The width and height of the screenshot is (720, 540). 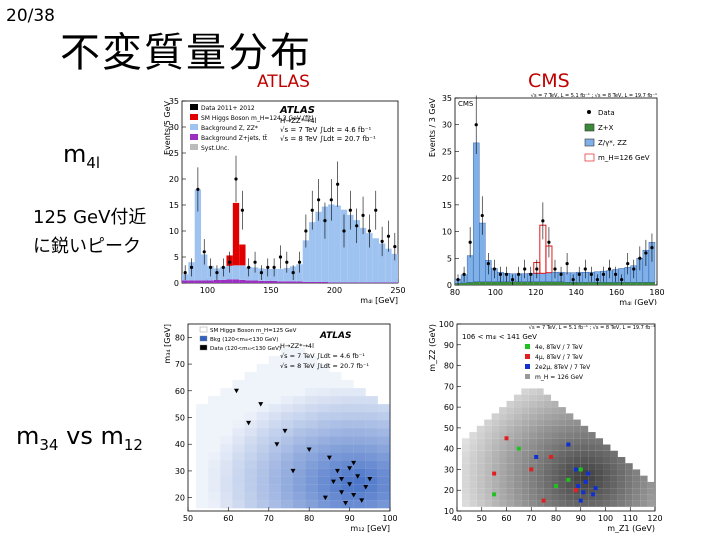 I want to click on atlas-m4l-y-tick-label: 30, so click(x=174, y=127).